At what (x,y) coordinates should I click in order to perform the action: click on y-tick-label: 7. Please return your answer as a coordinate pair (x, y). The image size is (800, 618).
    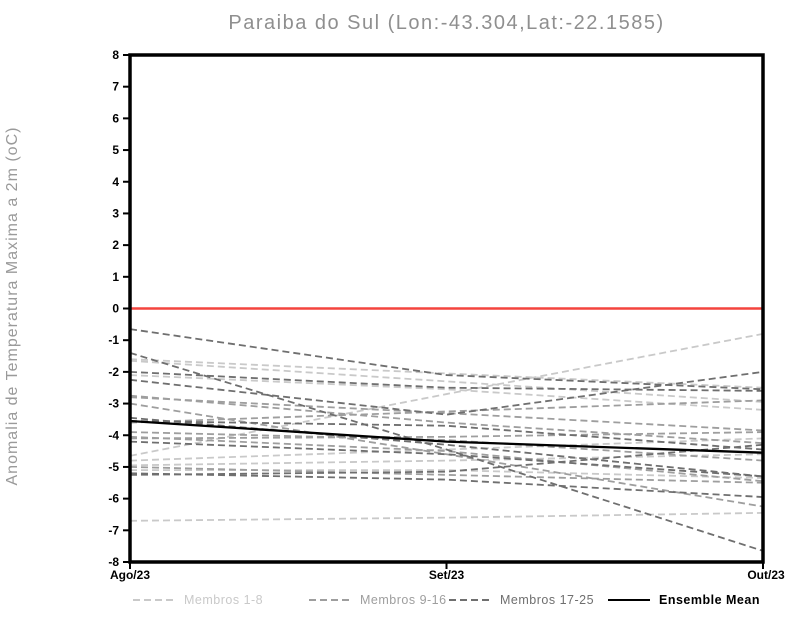
    Looking at the image, I should click on (115, 87).